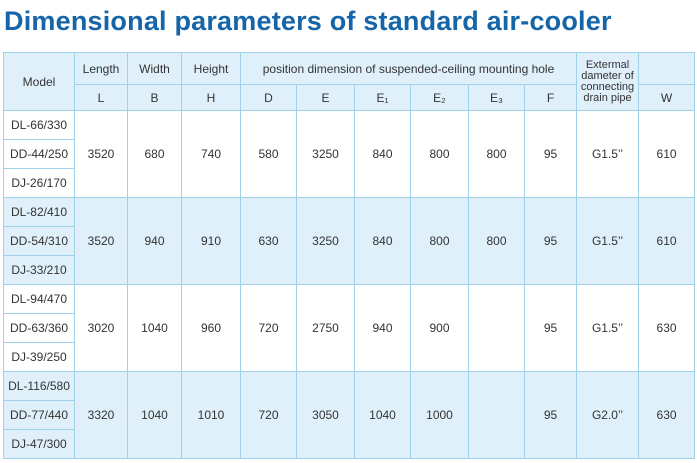 This screenshot has height=463, width=697. Describe the element at coordinates (39, 415) in the screenshot. I see `model-cell: DD-77/440` at that location.